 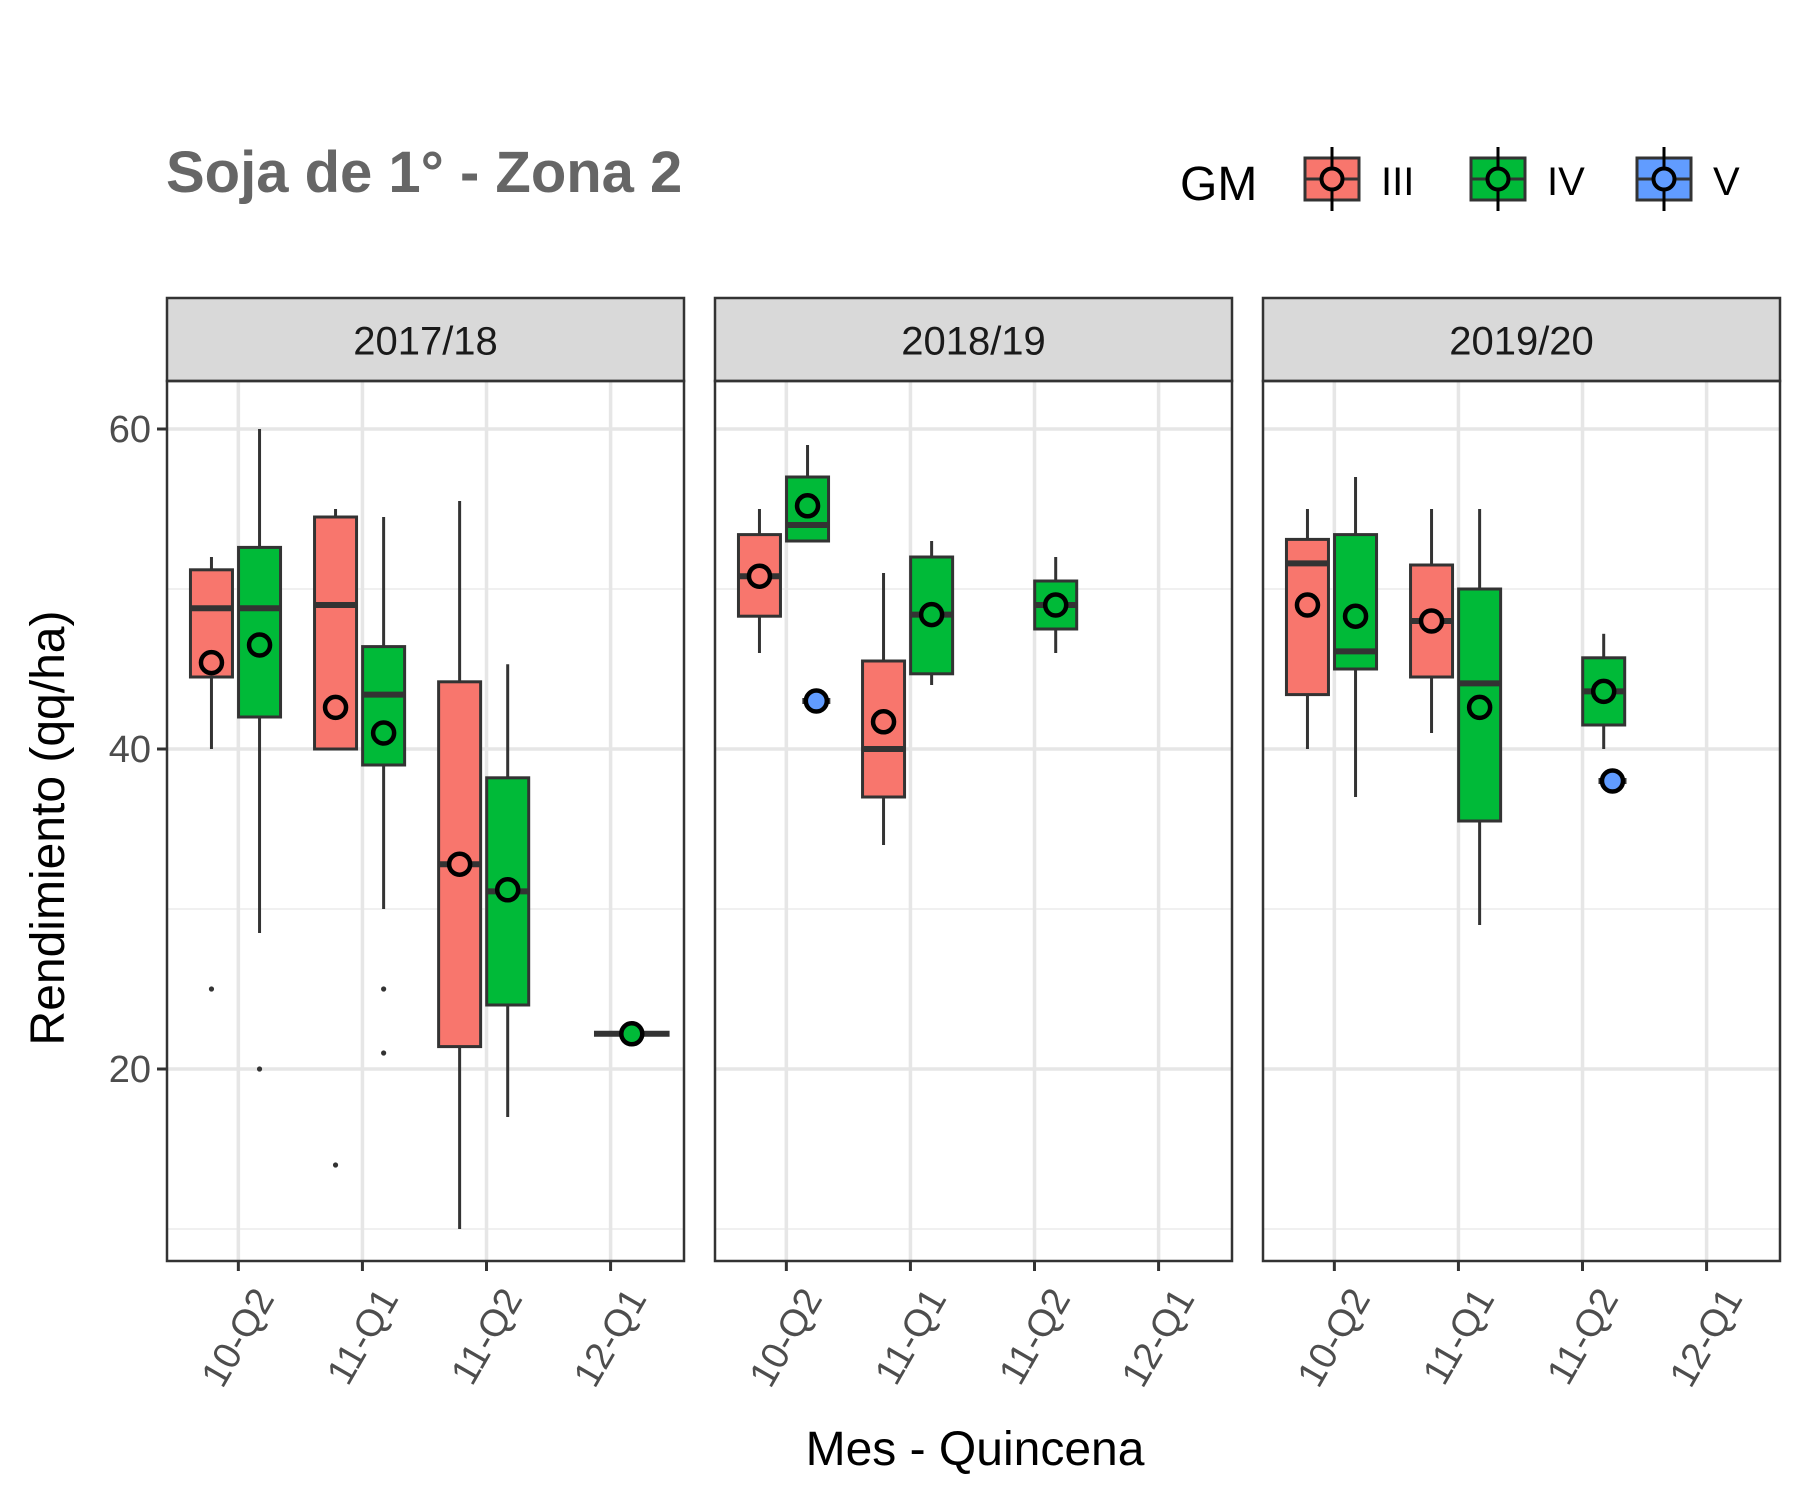 I want to click on box-10-Q2-V, so click(x=816, y=701).